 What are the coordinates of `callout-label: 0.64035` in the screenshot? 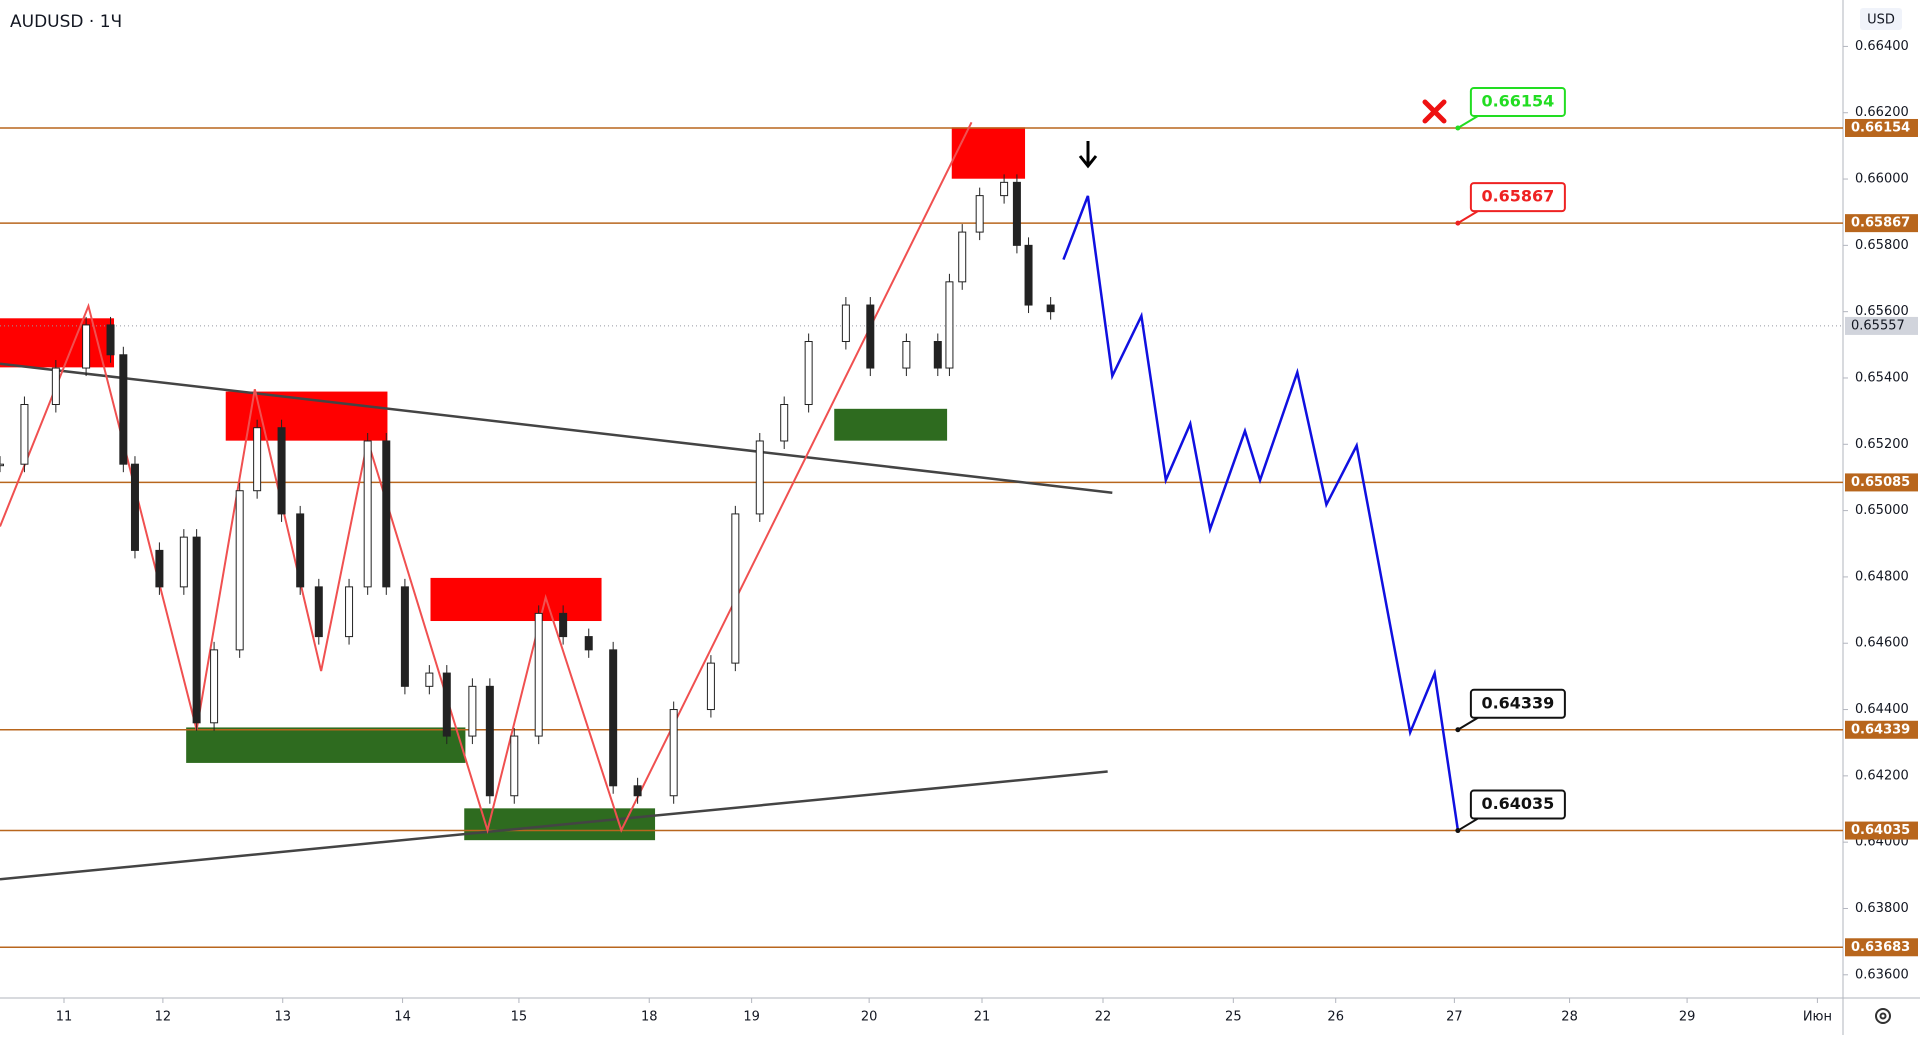 It's located at (1517, 803).